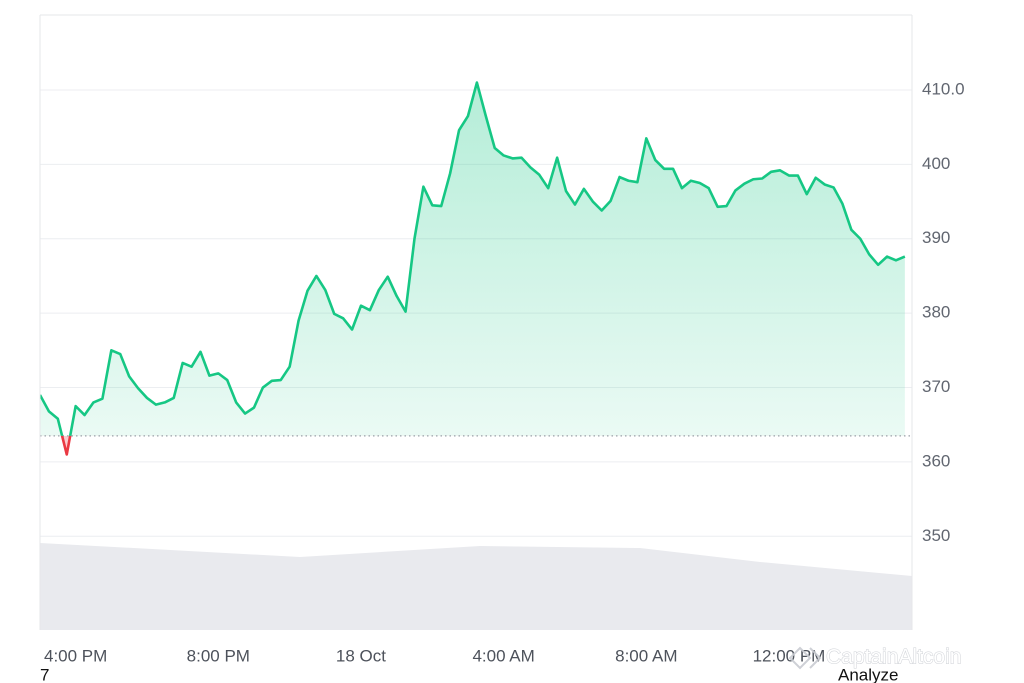 This screenshot has height=683, width=1024. I want to click on watermark-text: CaptainAltcoin, so click(893, 657).